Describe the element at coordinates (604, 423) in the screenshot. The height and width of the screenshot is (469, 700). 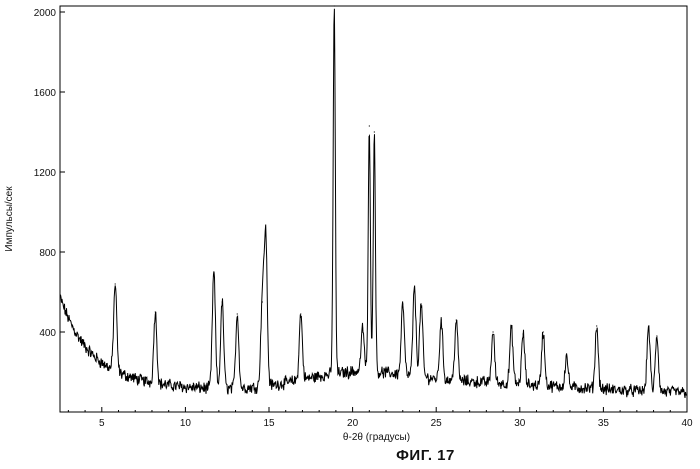
I see `x-tick-label: 35` at that location.